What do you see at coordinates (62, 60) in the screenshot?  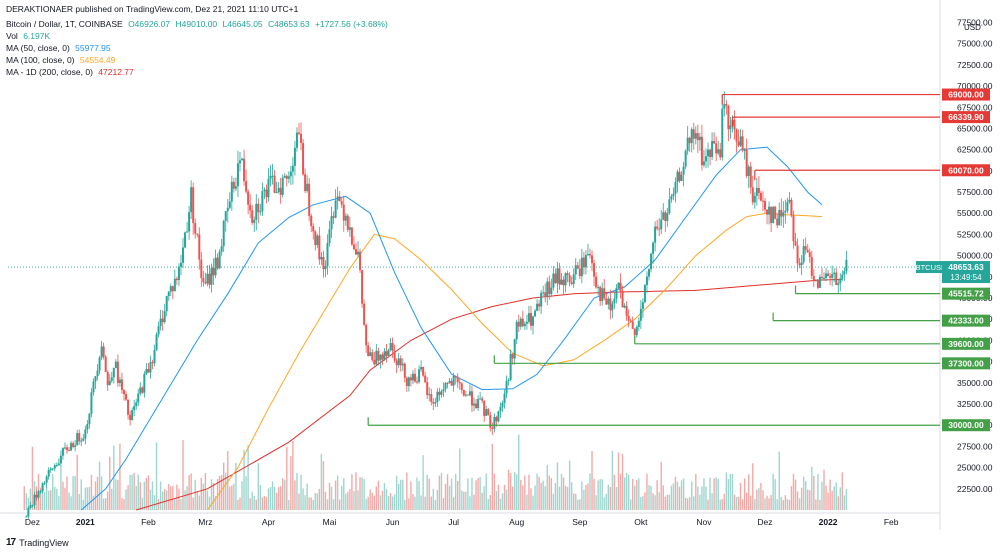 I see `ma100-legend: MA (100, close, 0) 54554.49` at bounding box center [62, 60].